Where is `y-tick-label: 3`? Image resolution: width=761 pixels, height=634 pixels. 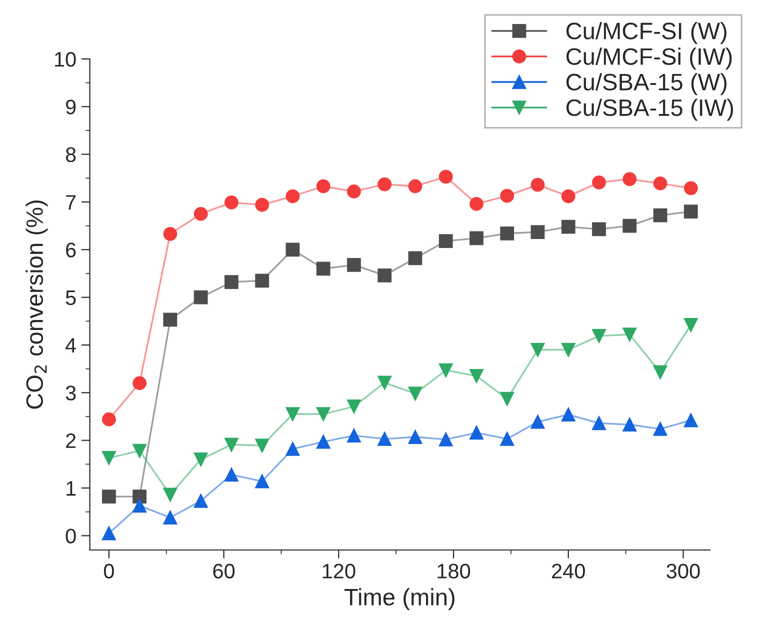
y-tick-label: 3 is located at coordinates (71, 393).